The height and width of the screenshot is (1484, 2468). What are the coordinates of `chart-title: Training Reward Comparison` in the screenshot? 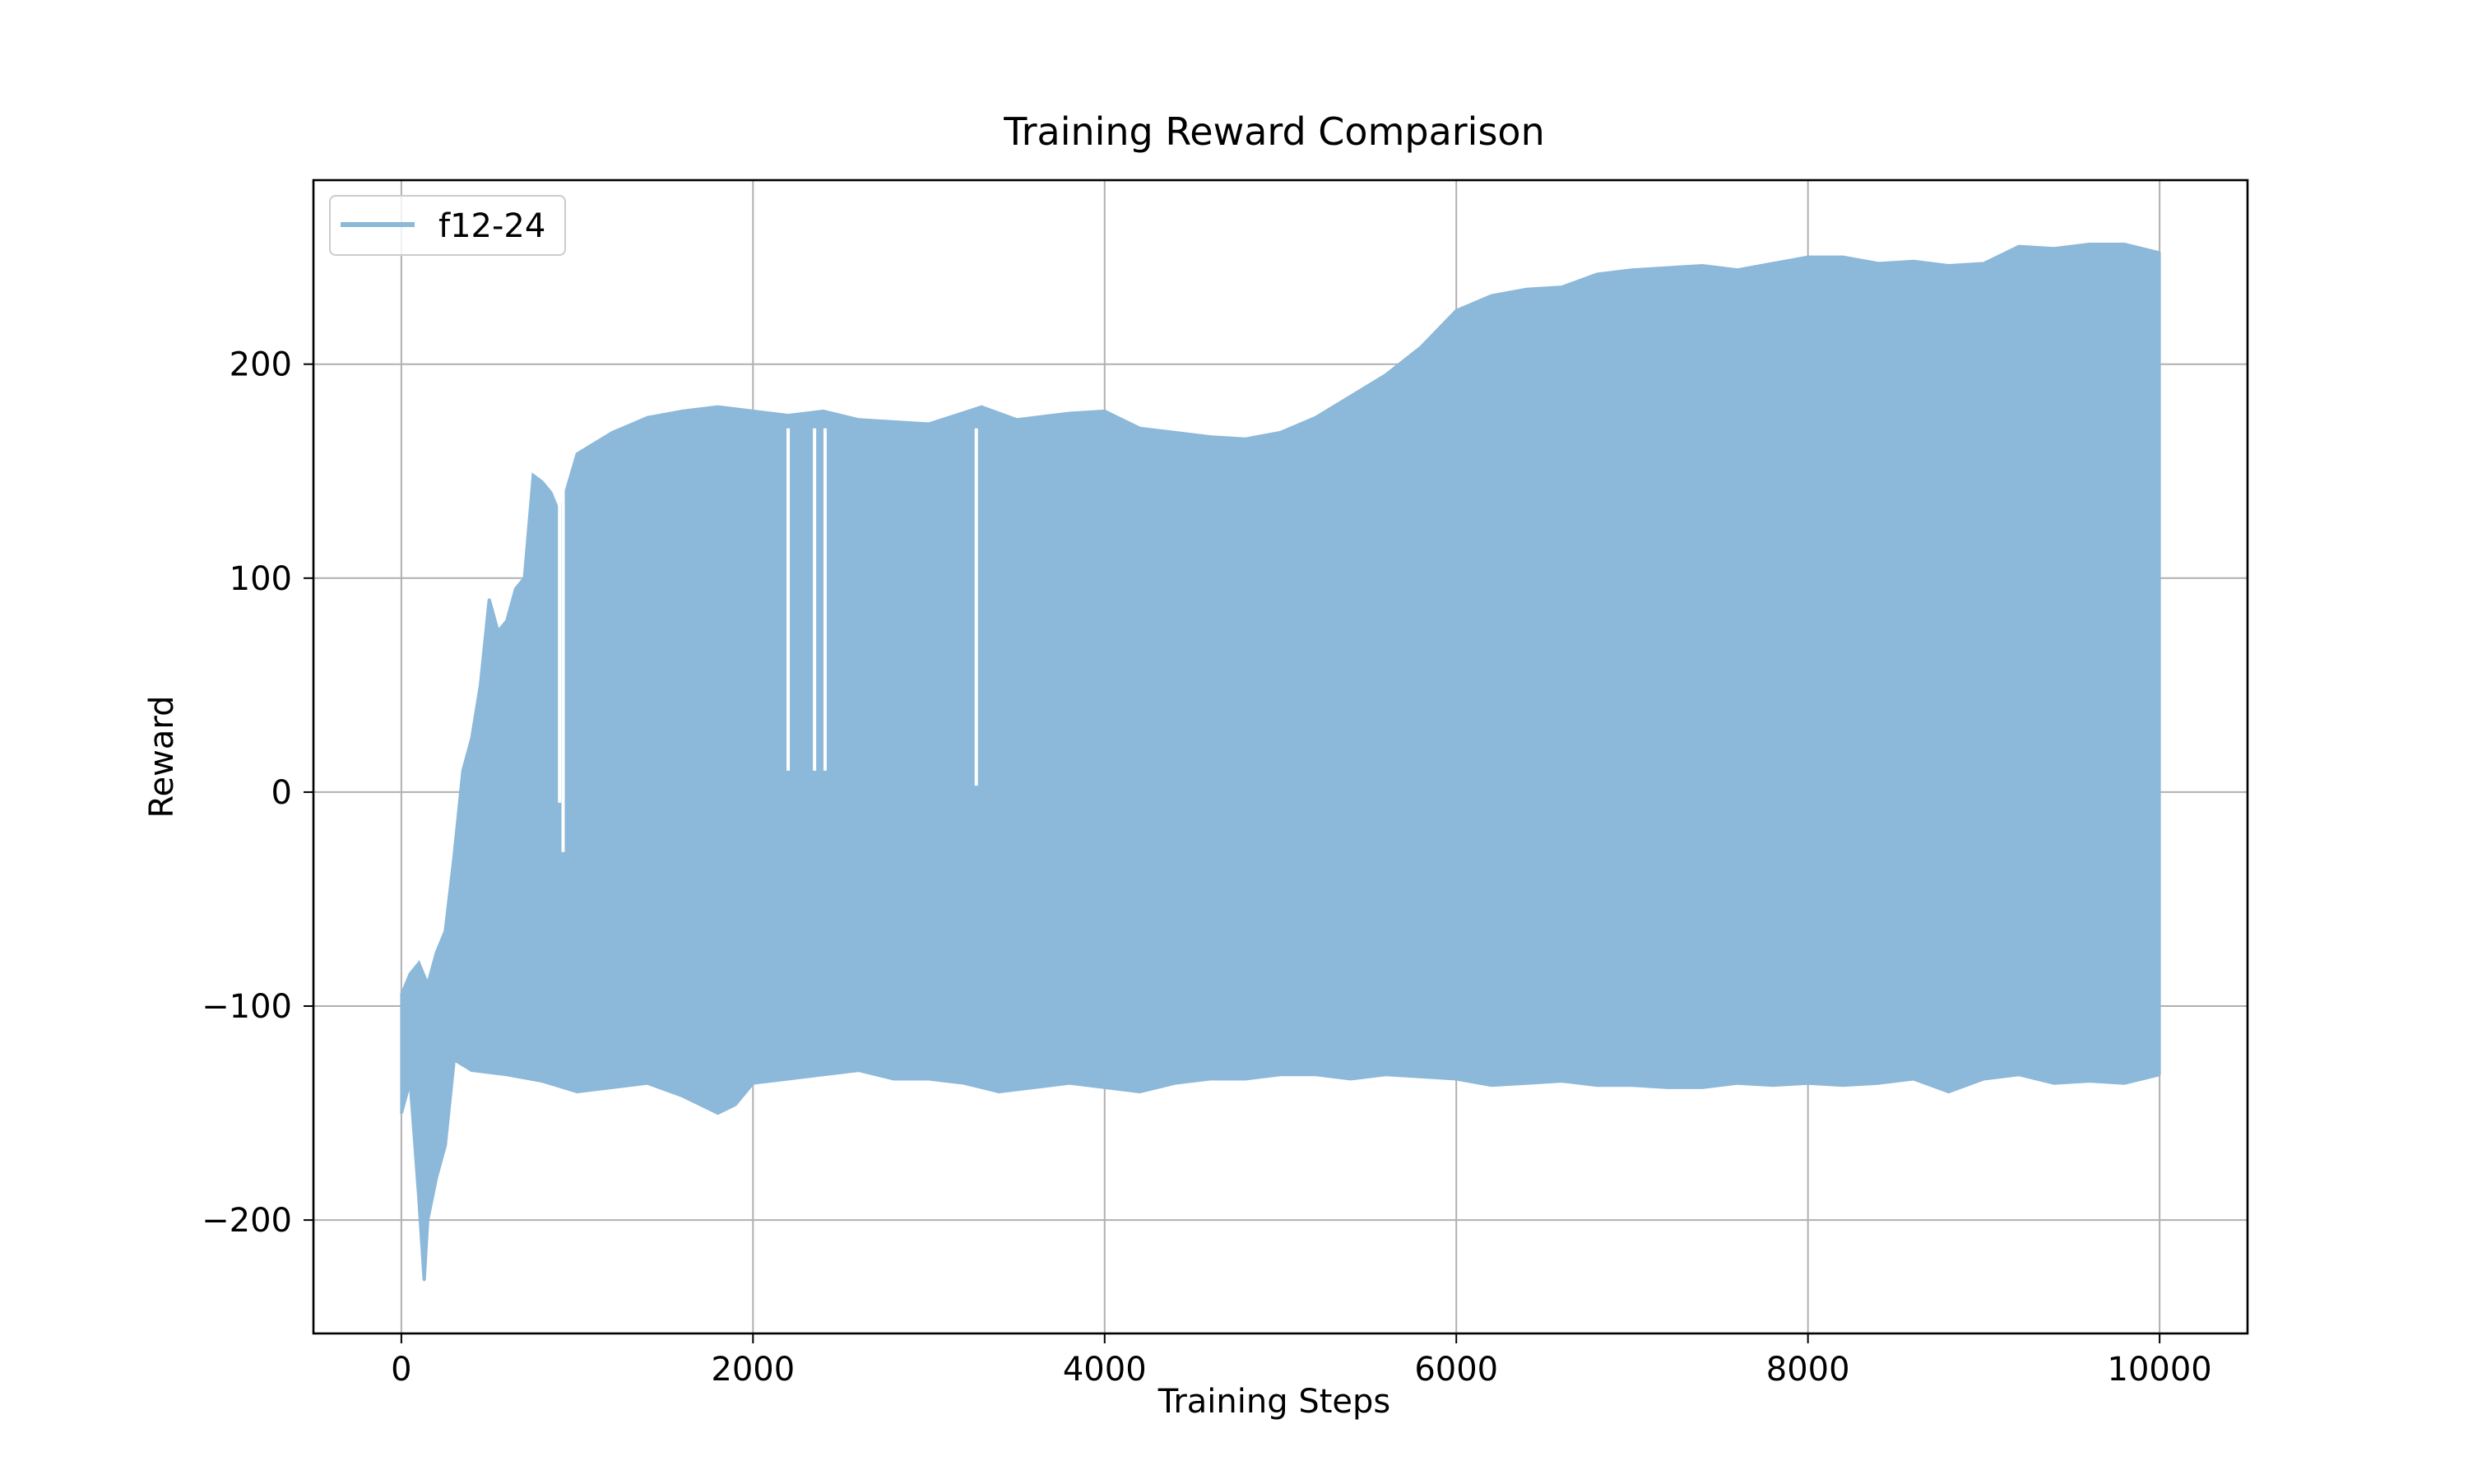 It's located at (1273, 131).